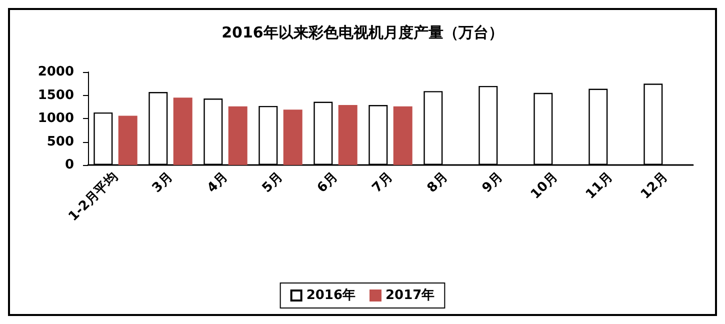 This screenshot has height=324, width=725. What do you see at coordinates (163, 183) in the screenshot?
I see `x-tick-label: 3月` at bounding box center [163, 183].